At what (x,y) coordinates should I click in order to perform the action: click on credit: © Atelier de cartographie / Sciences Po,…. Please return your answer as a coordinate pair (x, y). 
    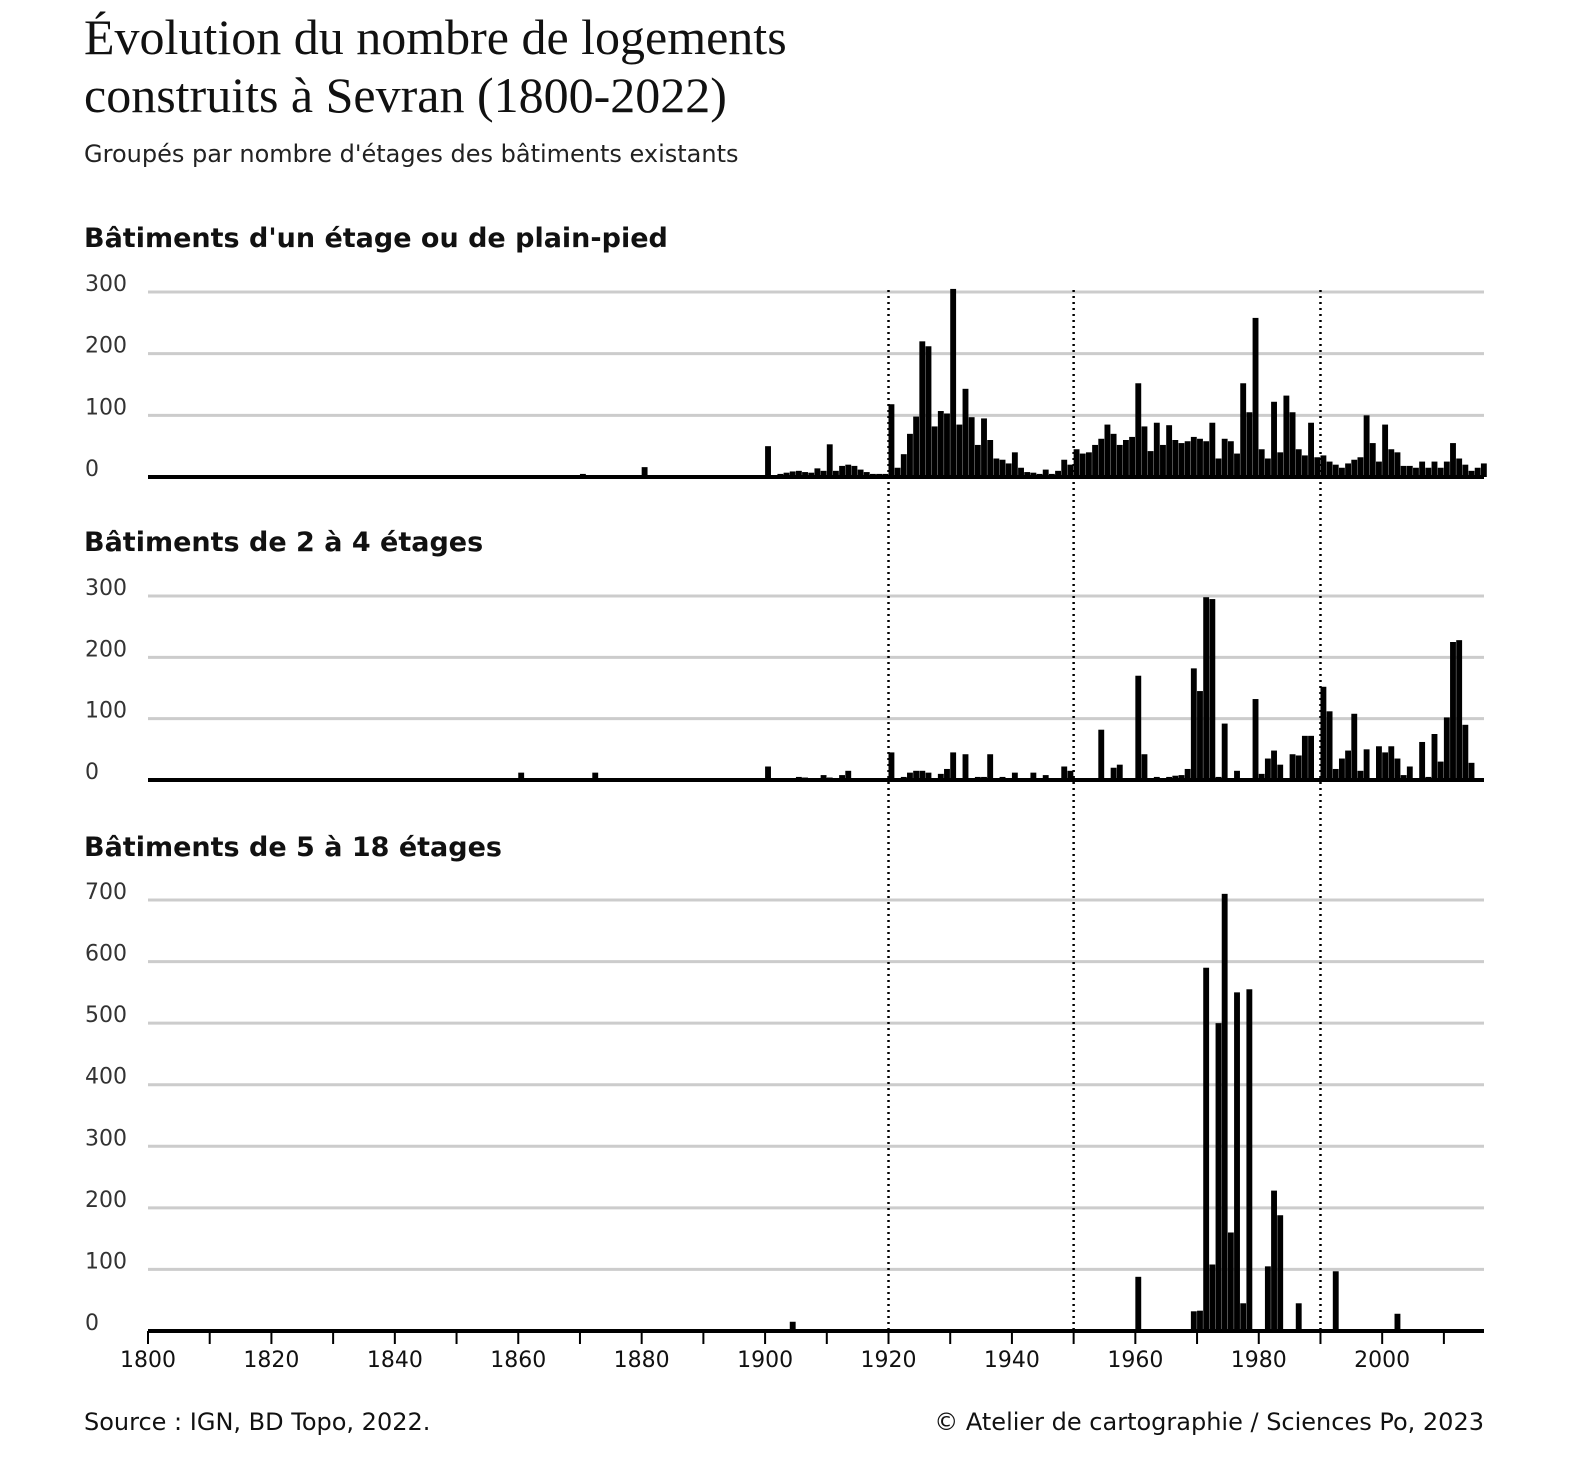
    Looking at the image, I should click on (1209, 1422).